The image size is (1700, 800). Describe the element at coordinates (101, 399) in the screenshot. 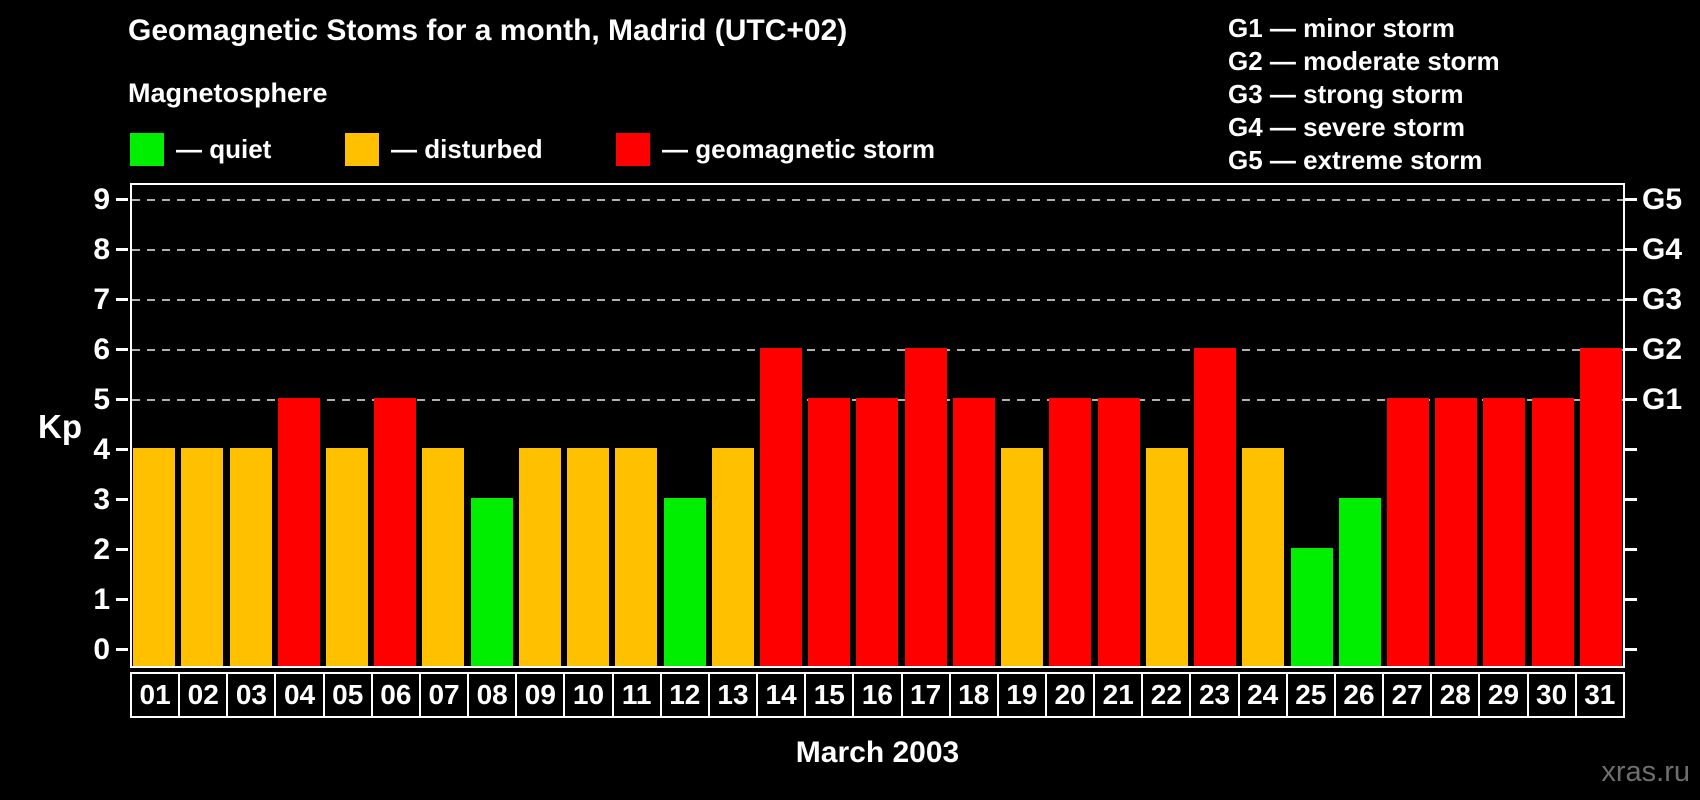

I see `y-tick-label-5: 5` at that location.